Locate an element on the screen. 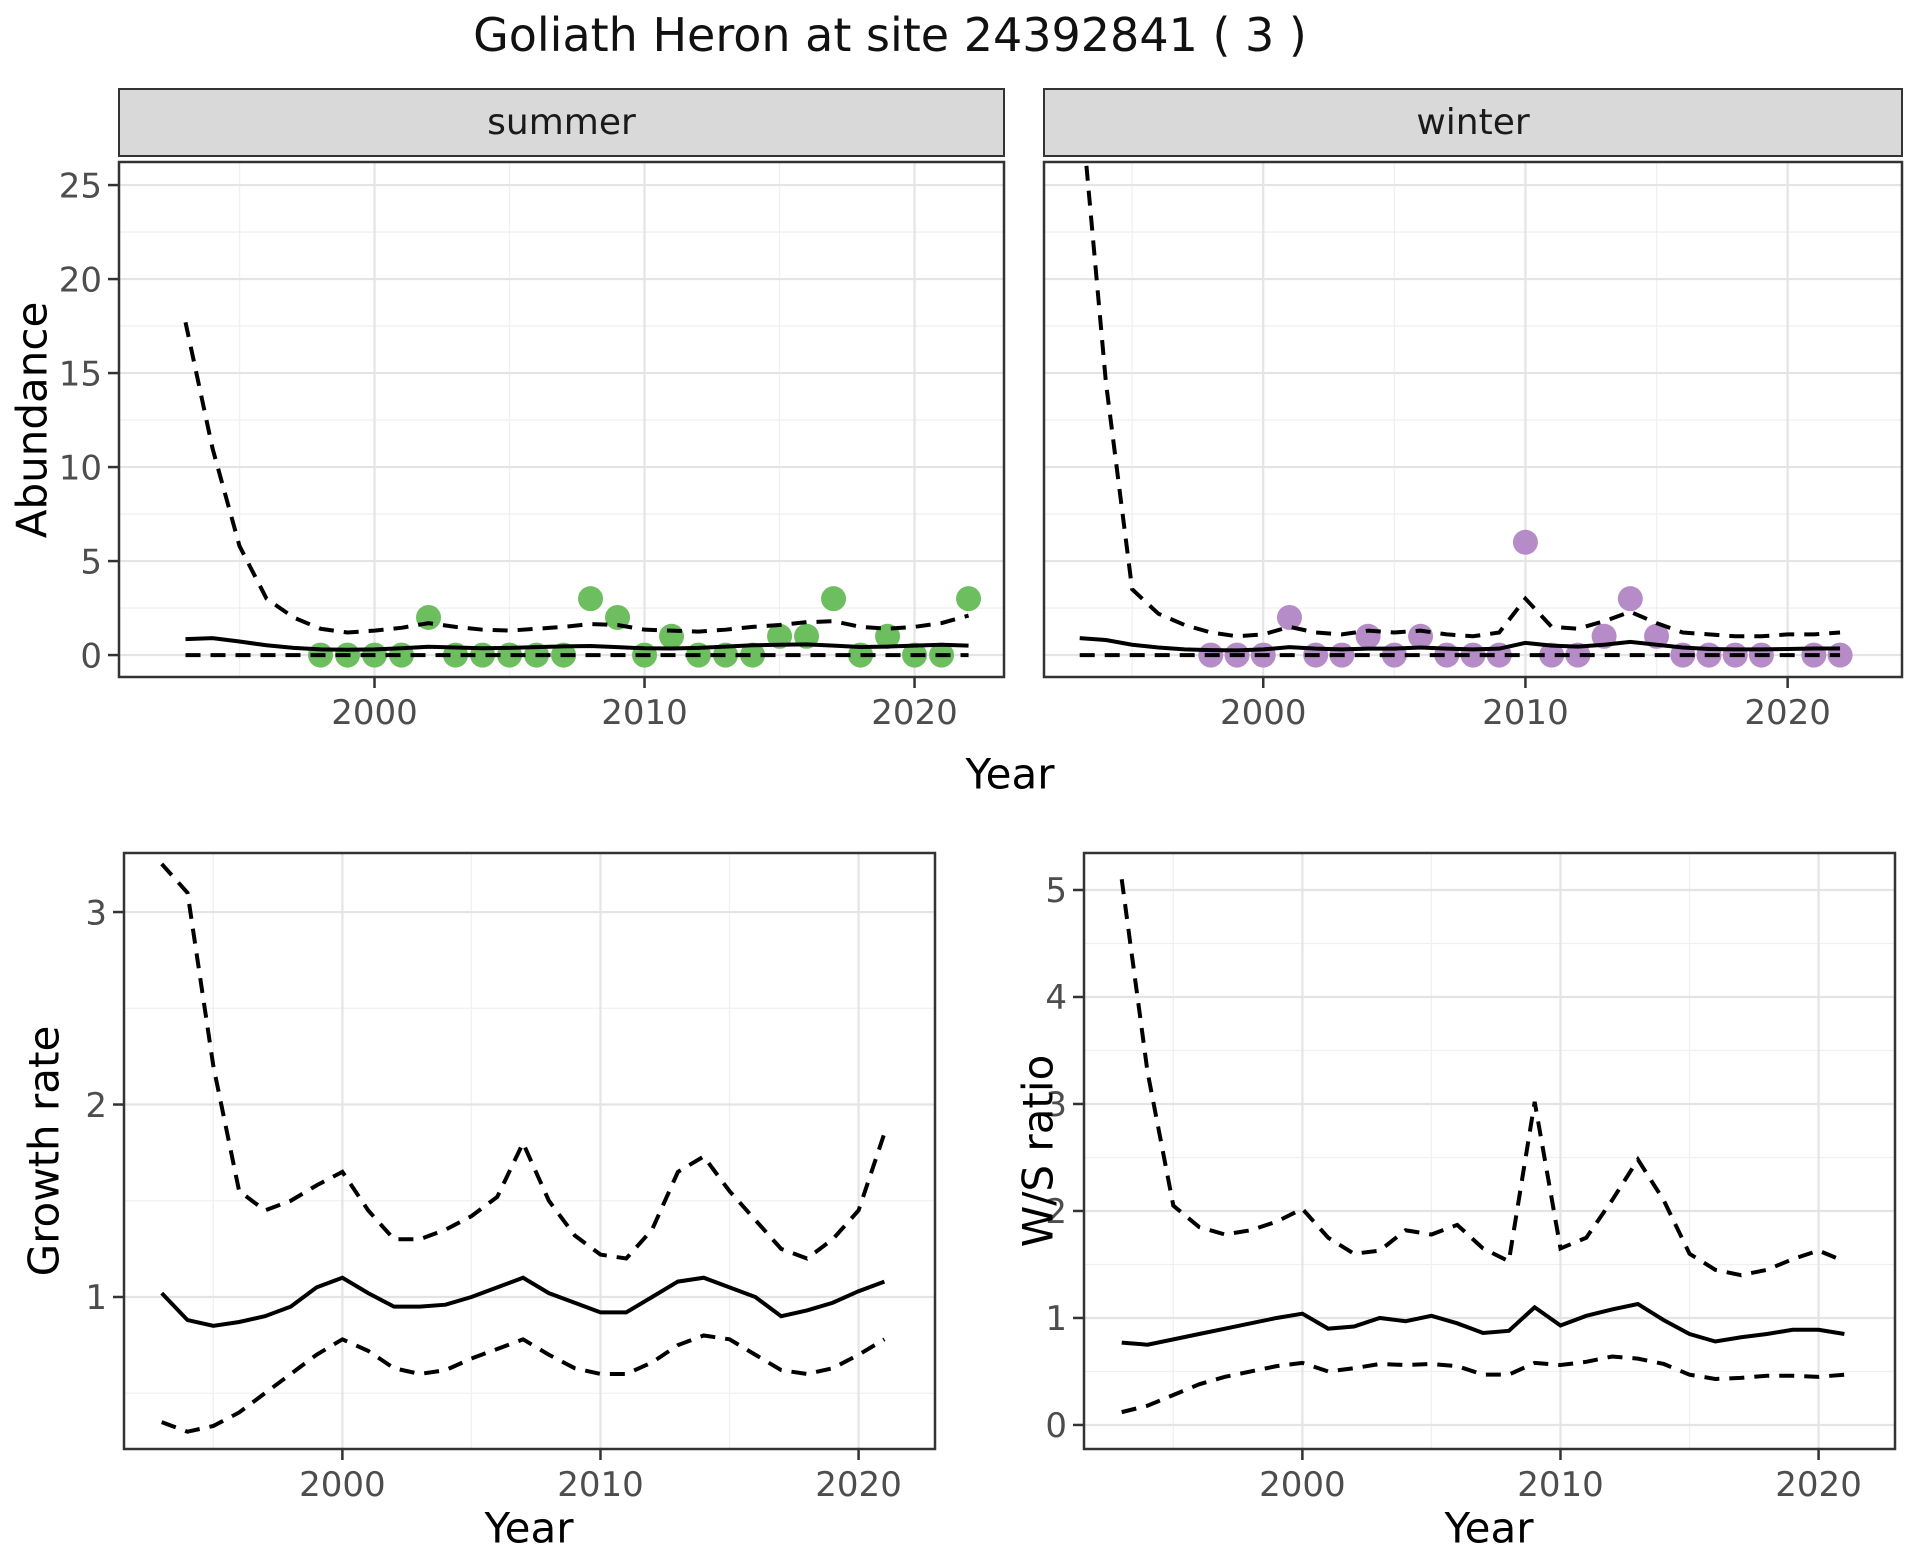  y-axis-title-abundance: Abundance is located at coordinates (32, 420).